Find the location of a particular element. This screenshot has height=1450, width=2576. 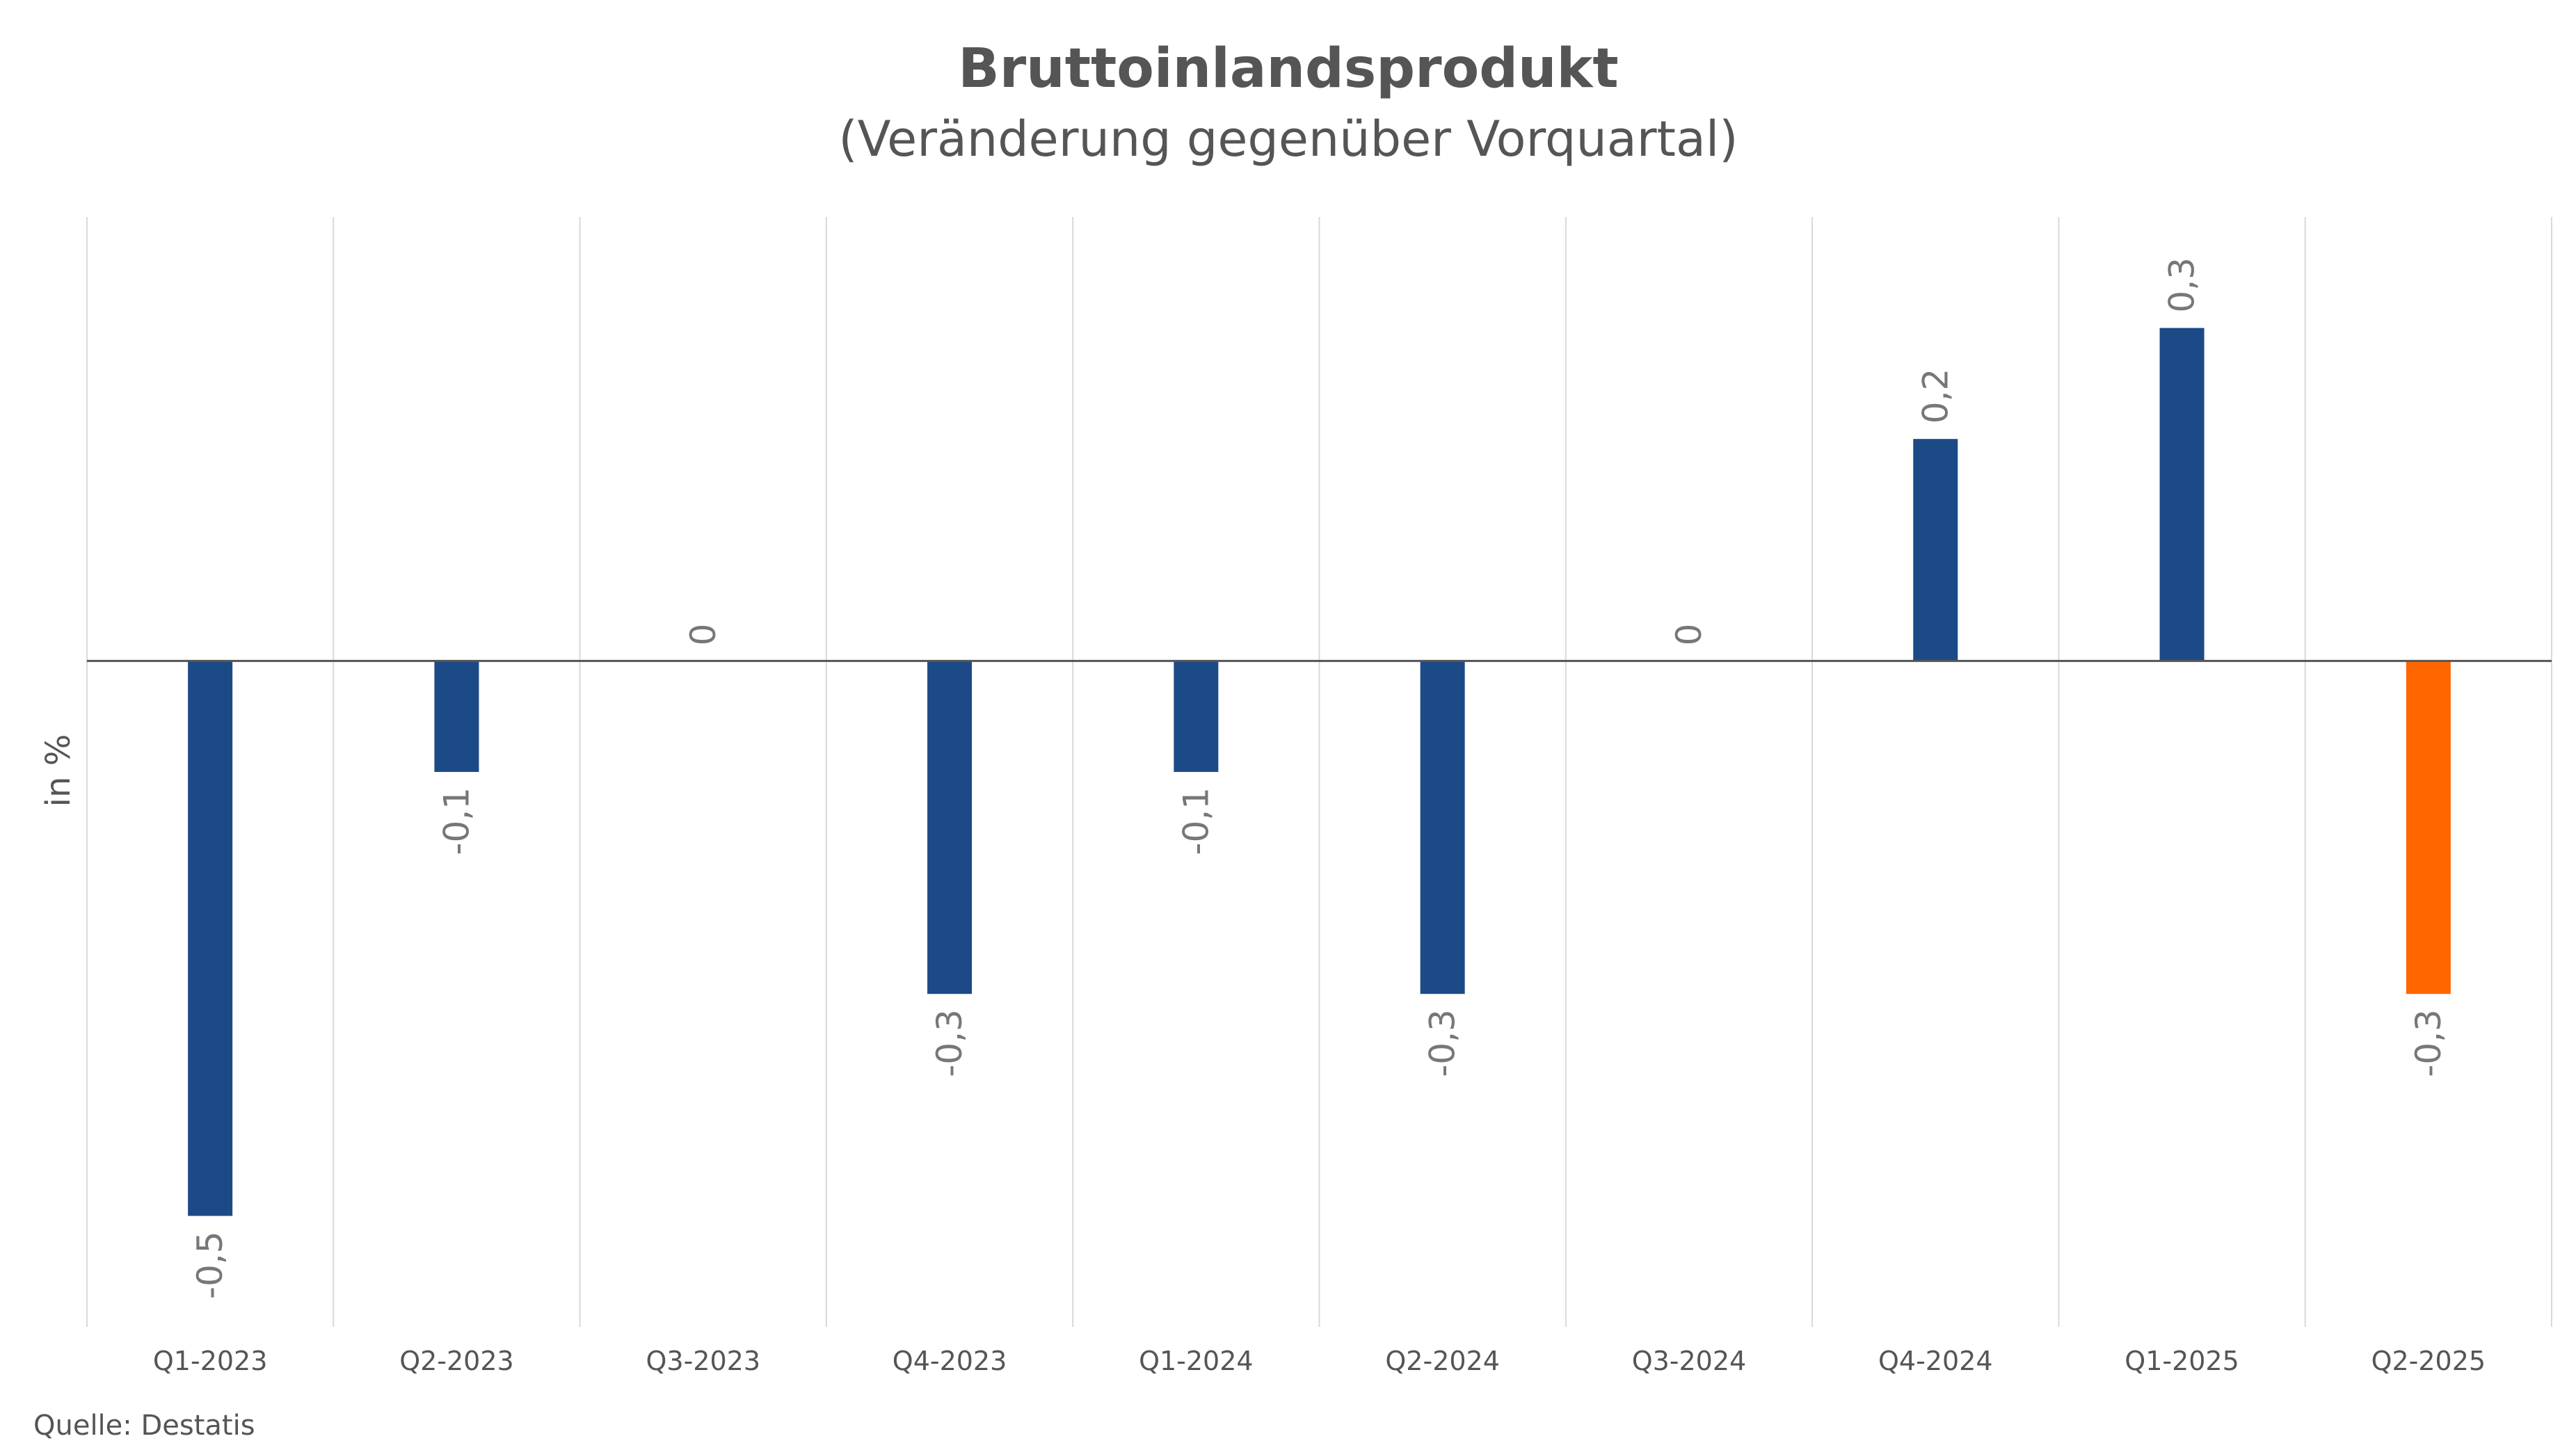

y-axis-label: in % is located at coordinates (58, 771).